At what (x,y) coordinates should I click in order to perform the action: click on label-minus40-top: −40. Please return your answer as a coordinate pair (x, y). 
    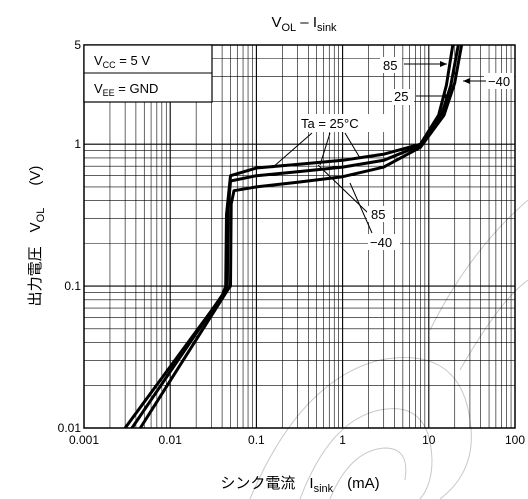
    Looking at the image, I should click on (499, 81).